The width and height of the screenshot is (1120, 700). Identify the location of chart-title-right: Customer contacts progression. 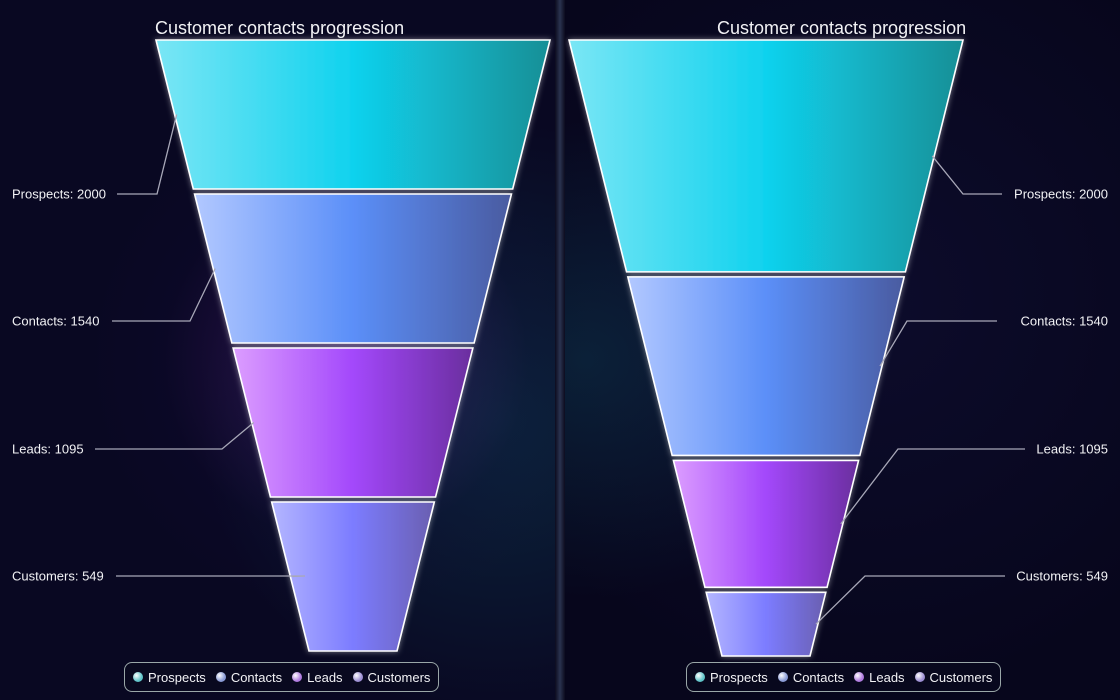
(842, 28).